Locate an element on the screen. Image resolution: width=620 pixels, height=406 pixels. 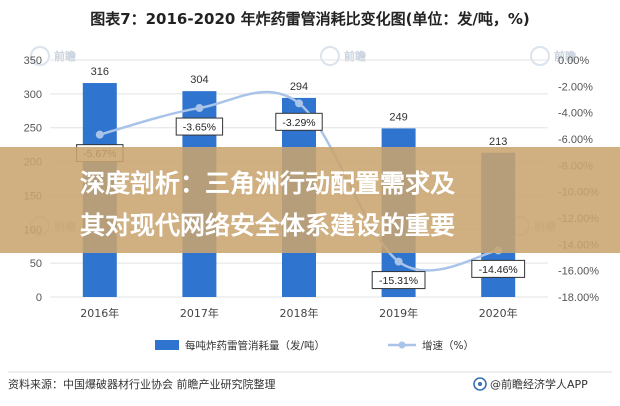
growth-label: -14.46% is located at coordinates (498, 270).